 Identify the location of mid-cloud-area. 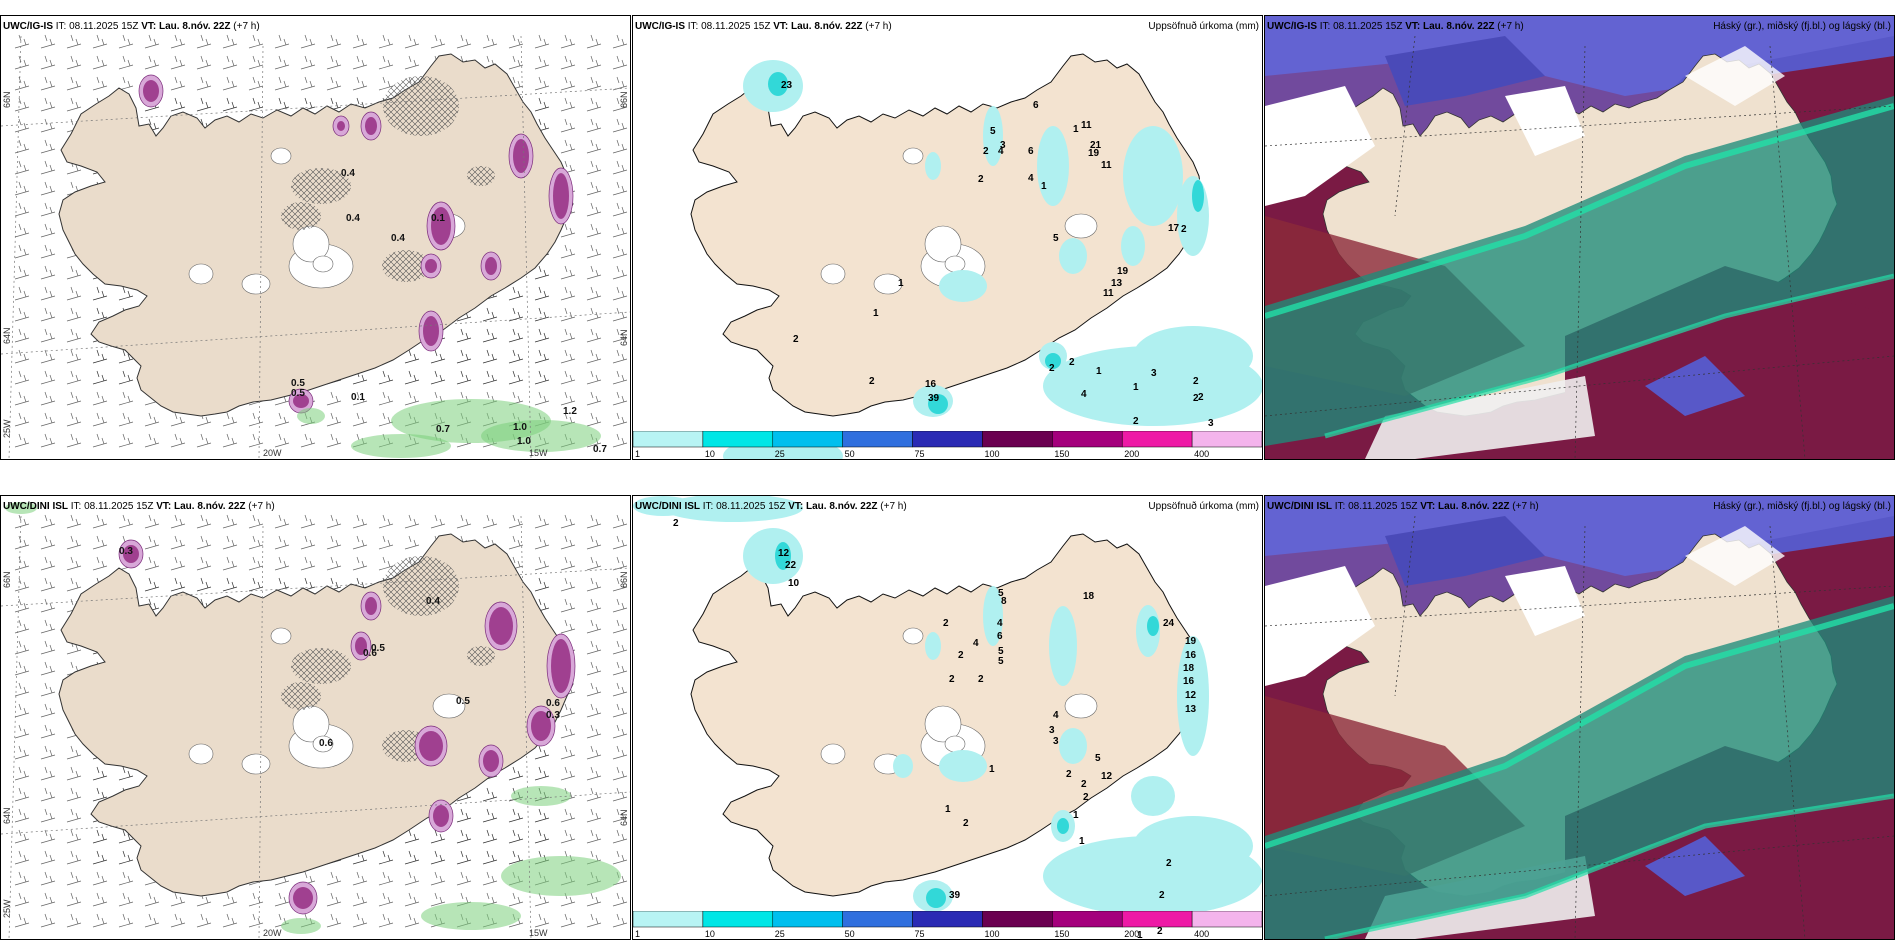
(1695, 866).